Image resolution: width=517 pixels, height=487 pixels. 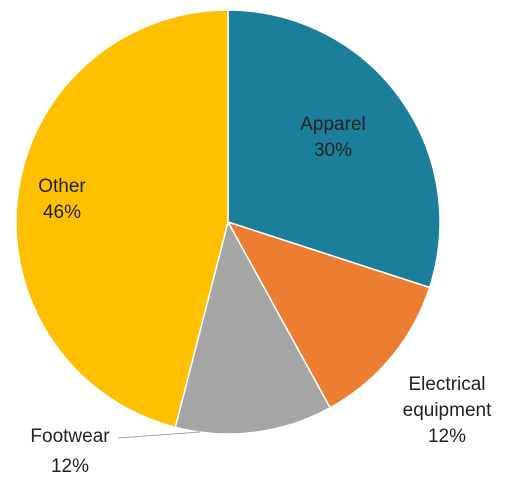 I want to click on category-name: Electrical equipment, so click(x=447, y=397).